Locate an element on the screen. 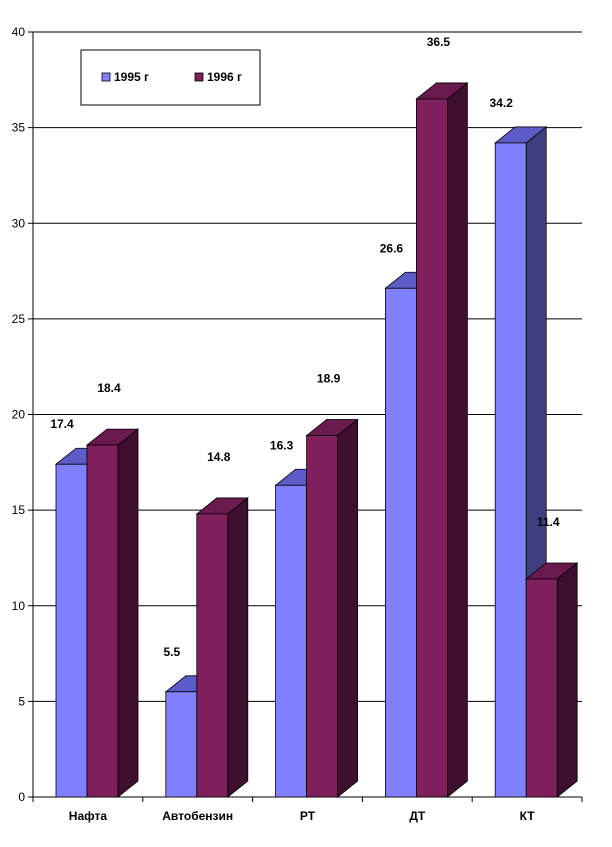 This screenshot has height=847, width=612. category-label: РТ is located at coordinates (308, 816).